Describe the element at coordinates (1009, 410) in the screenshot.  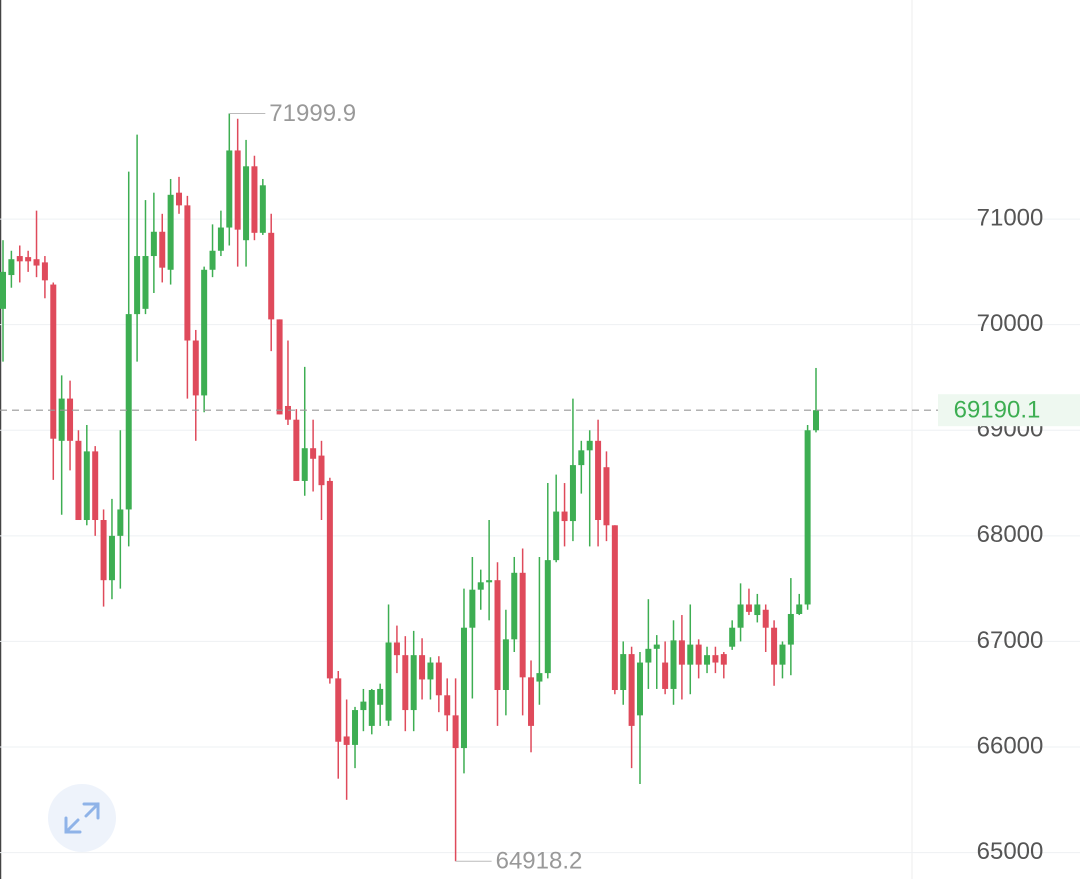
I see `last-price-box` at that location.